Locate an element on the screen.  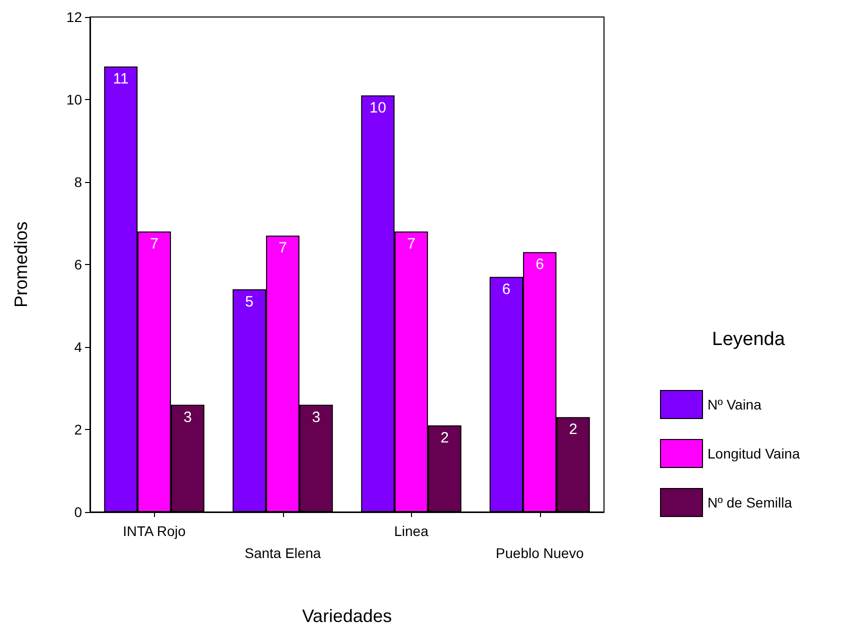
data-label: 11 is located at coordinates (121, 79).